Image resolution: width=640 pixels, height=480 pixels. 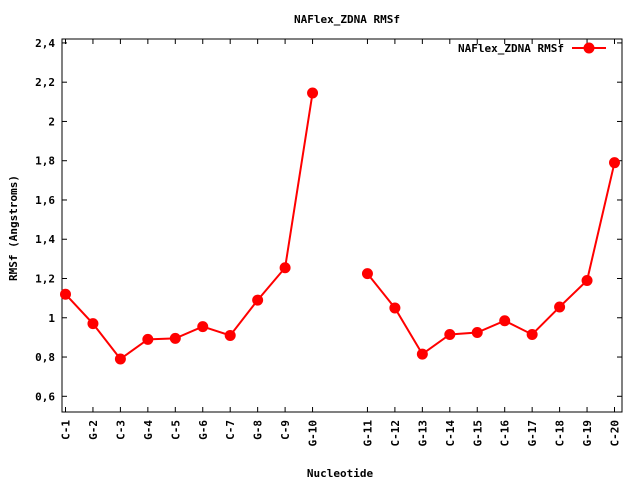 What do you see at coordinates (45, 43) in the screenshot?
I see `y-tick-label: 2,4` at bounding box center [45, 43].